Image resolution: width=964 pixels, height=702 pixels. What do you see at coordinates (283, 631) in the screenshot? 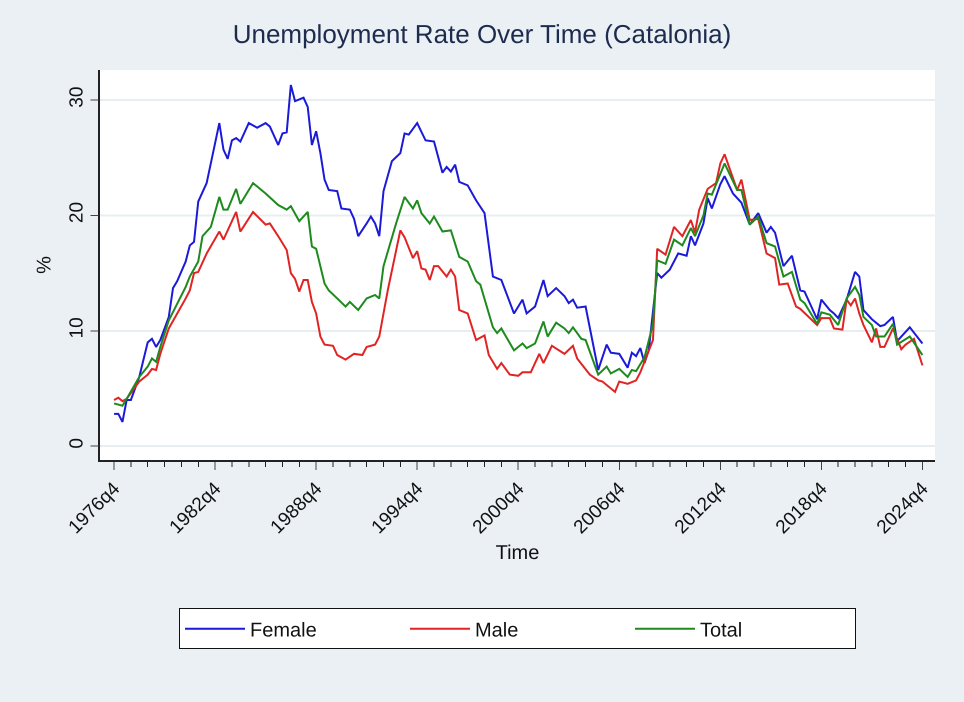
I see `legend-label: Female` at bounding box center [283, 631].